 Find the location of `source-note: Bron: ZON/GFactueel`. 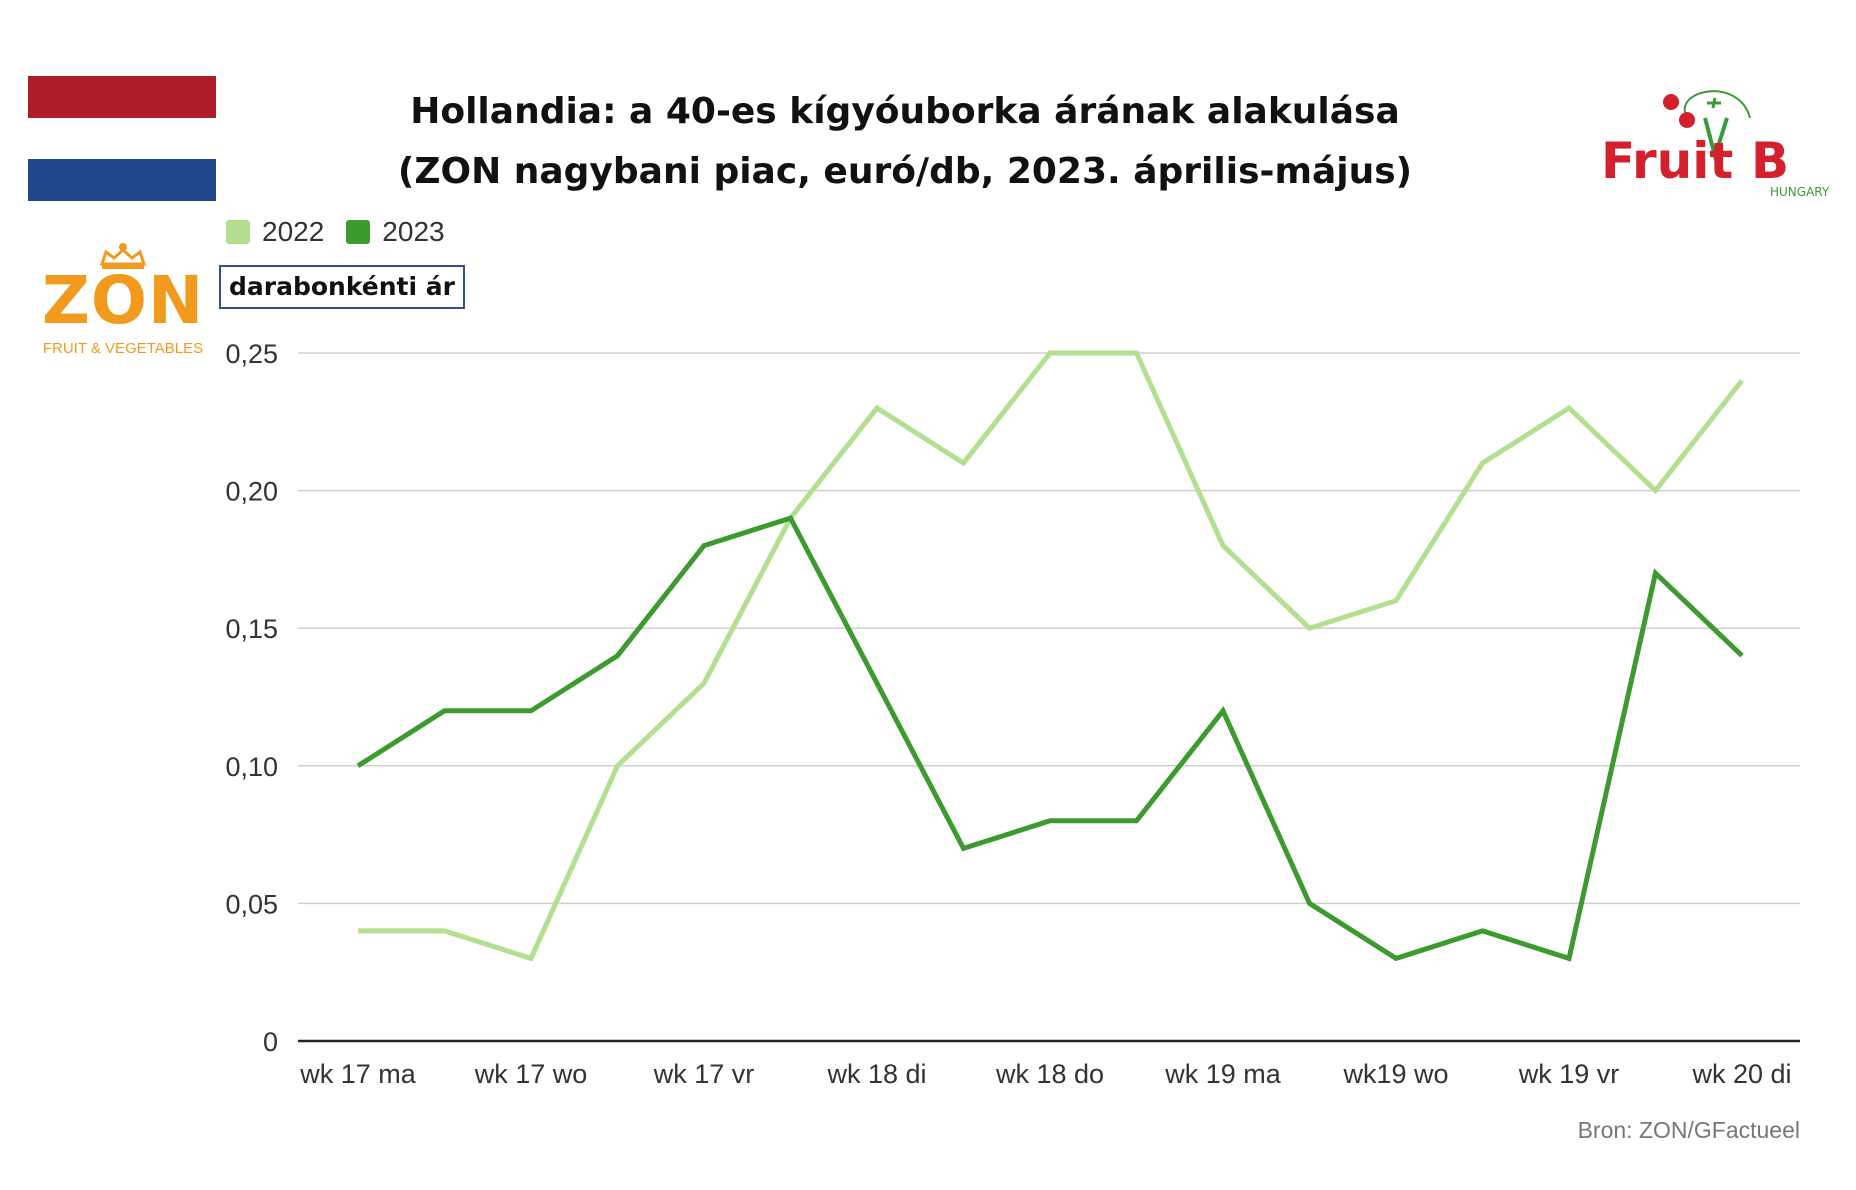

source-note: Bron: ZON/GFactueel is located at coordinates (1688, 1130).